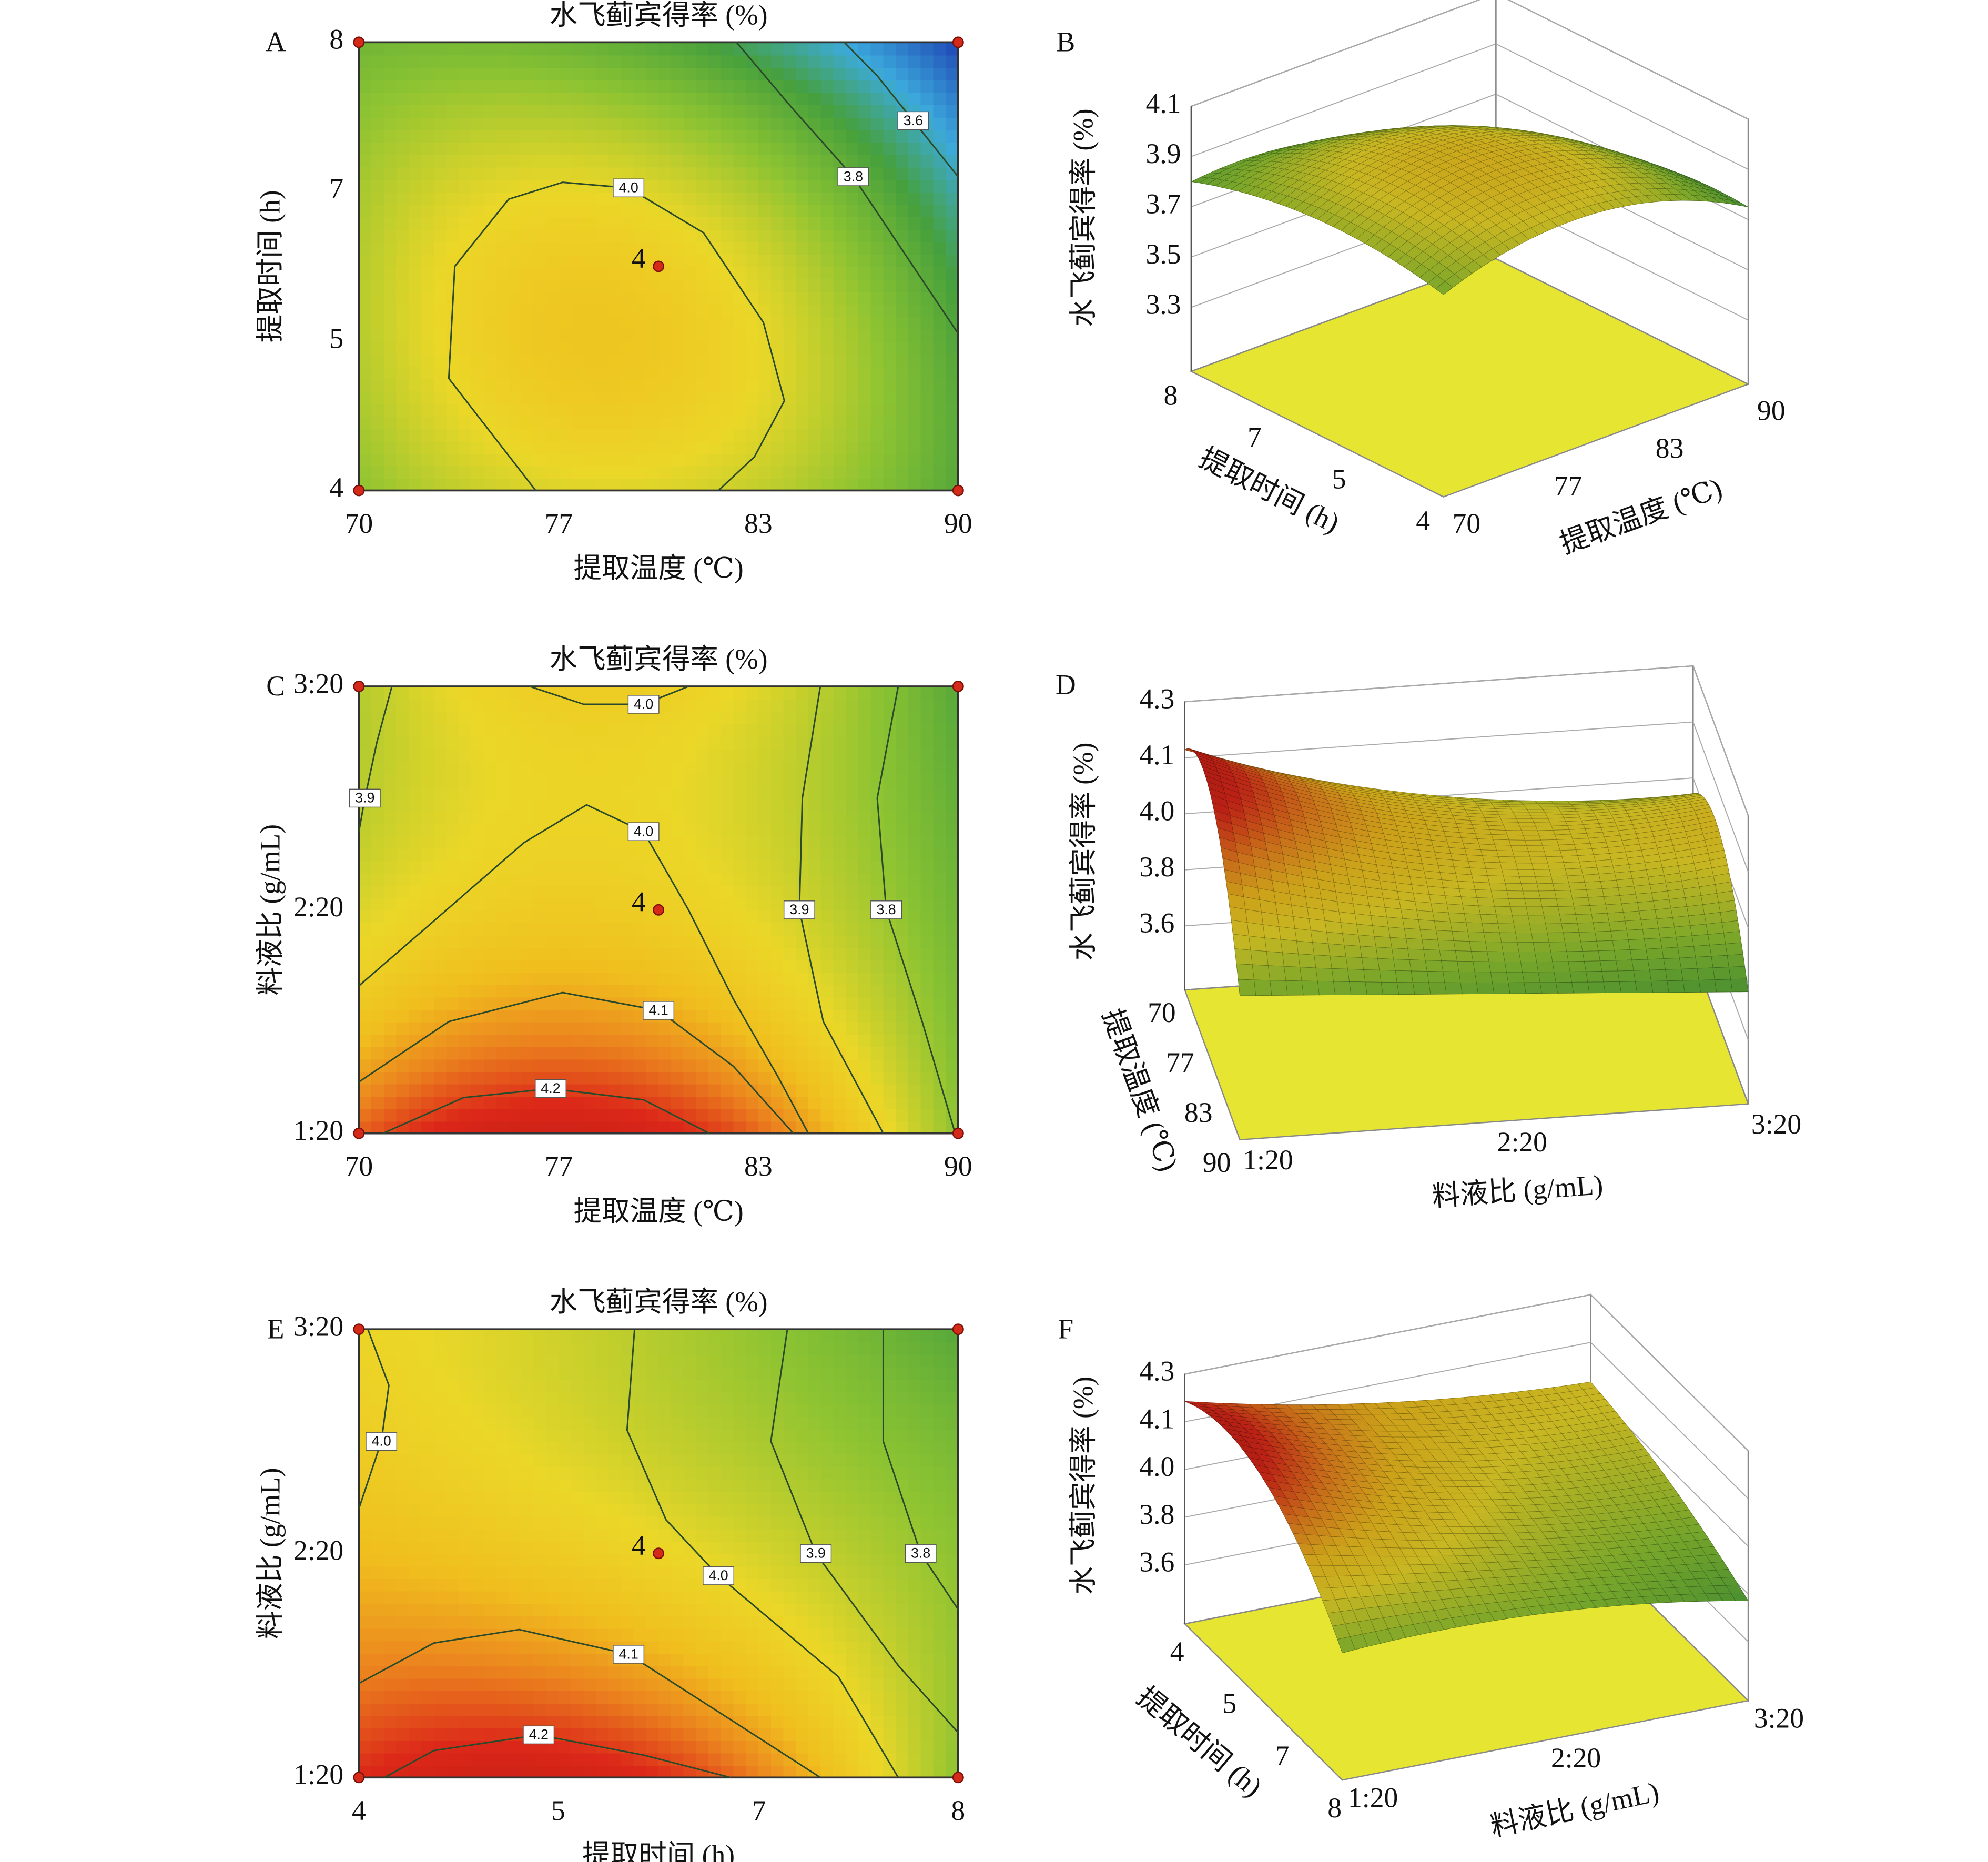 The image size is (1988, 1862). What do you see at coordinates (1163, 254) in the screenshot?
I see `z-tick-label: 3.5` at bounding box center [1163, 254].